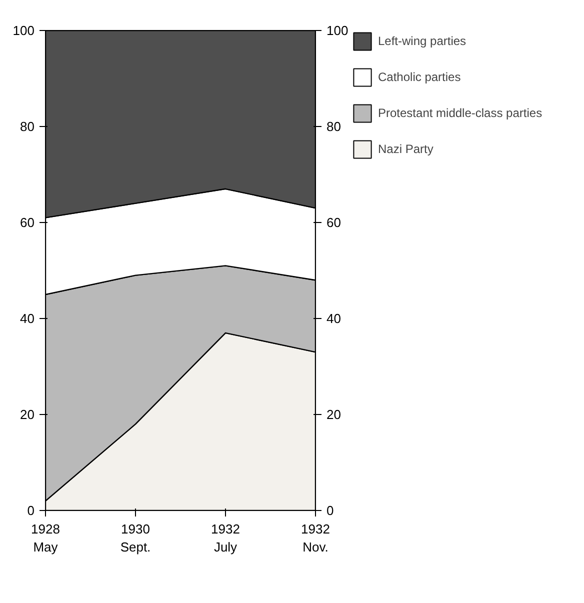 This screenshot has width=584, height=603. Describe the element at coordinates (23, 30) in the screenshot. I see `y-tick-label: 100` at that location.